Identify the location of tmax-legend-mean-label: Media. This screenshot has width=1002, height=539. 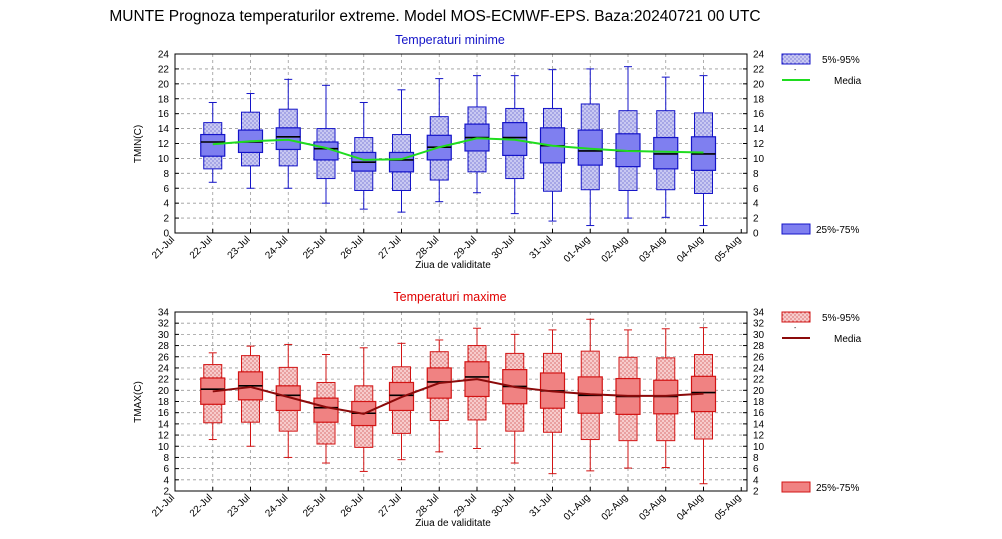
(848, 339).